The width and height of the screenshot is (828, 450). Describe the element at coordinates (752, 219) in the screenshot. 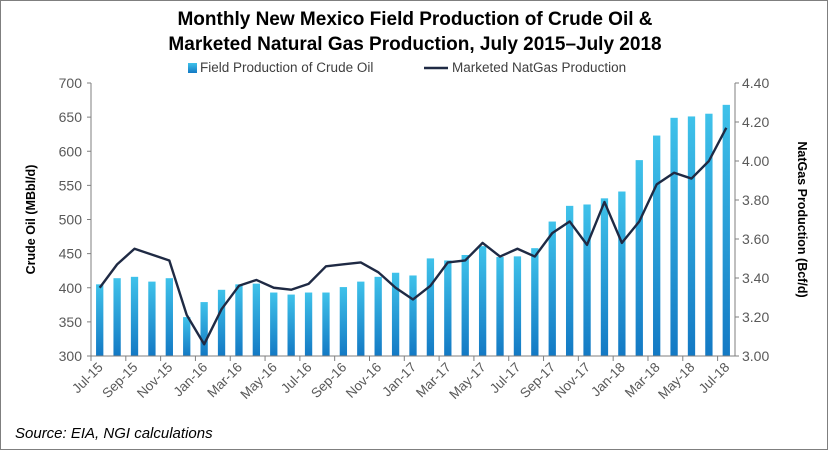

I see `y-axis-right-ticks: 3.00 3.20 3.40 3.60 3.80 4.00 4.20 4.40` at that location.